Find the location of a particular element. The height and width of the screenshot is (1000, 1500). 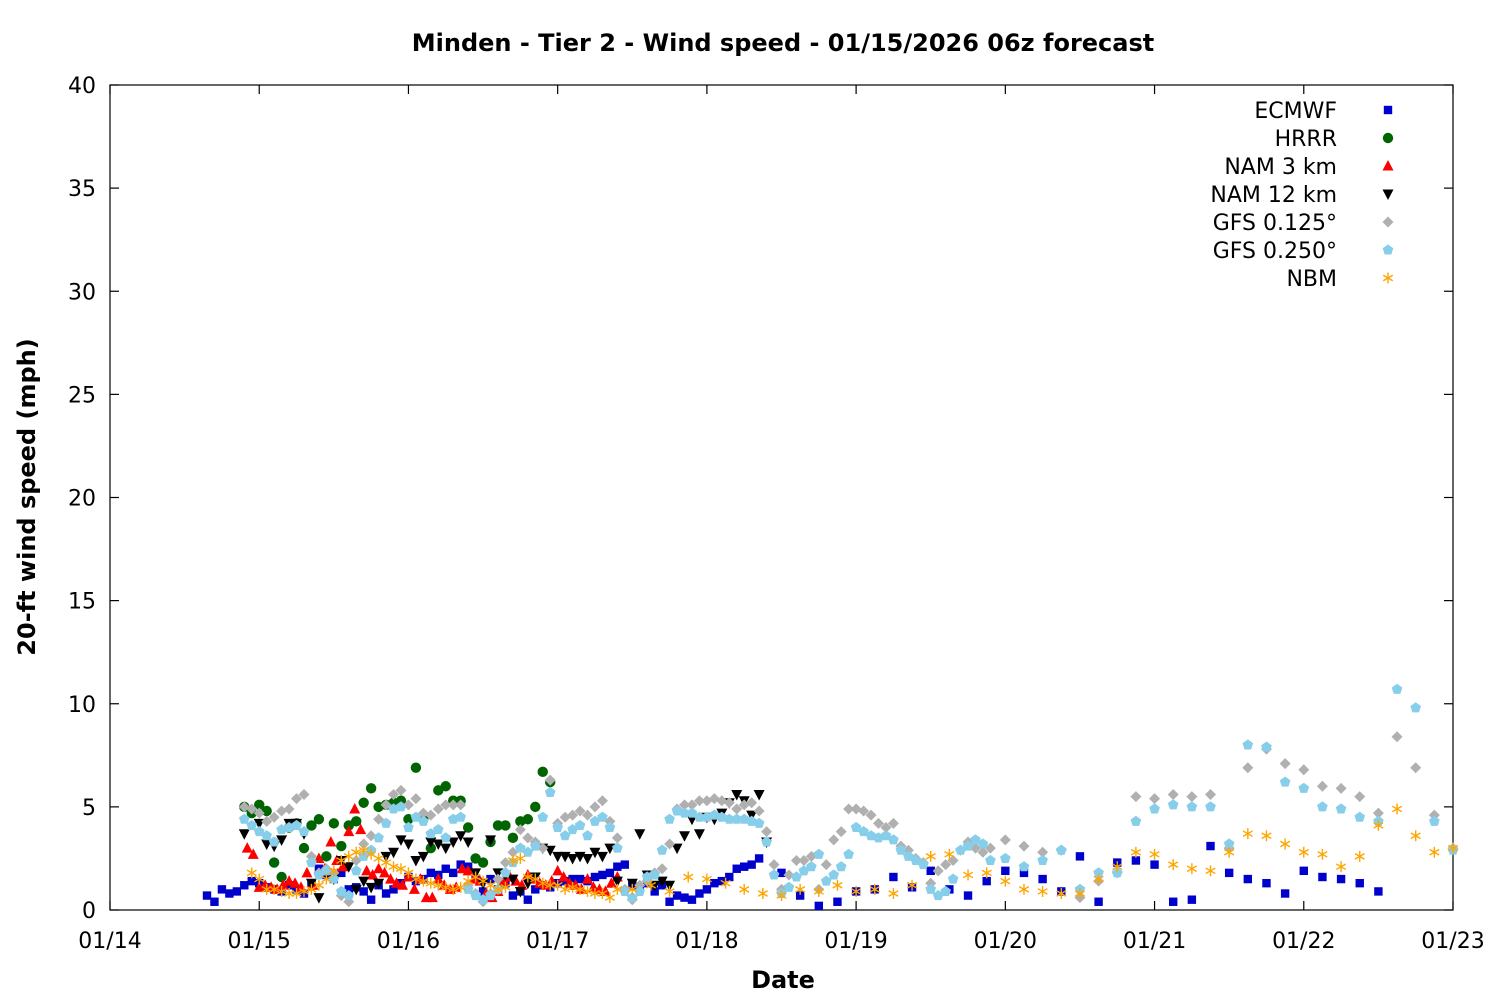

y-tick-label: 25 is located at coordinates (82, 395).